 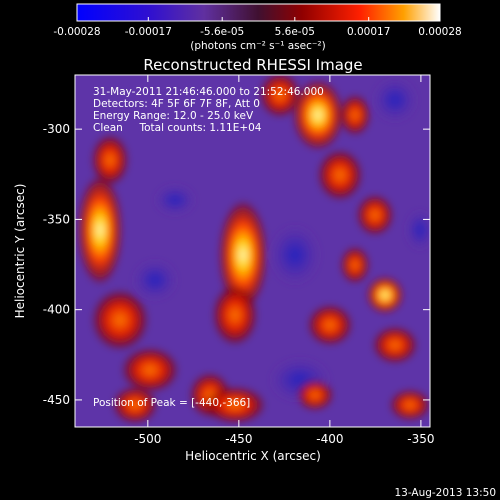 I want to click on y-tick-label: -300, so click(x=56, y=129).